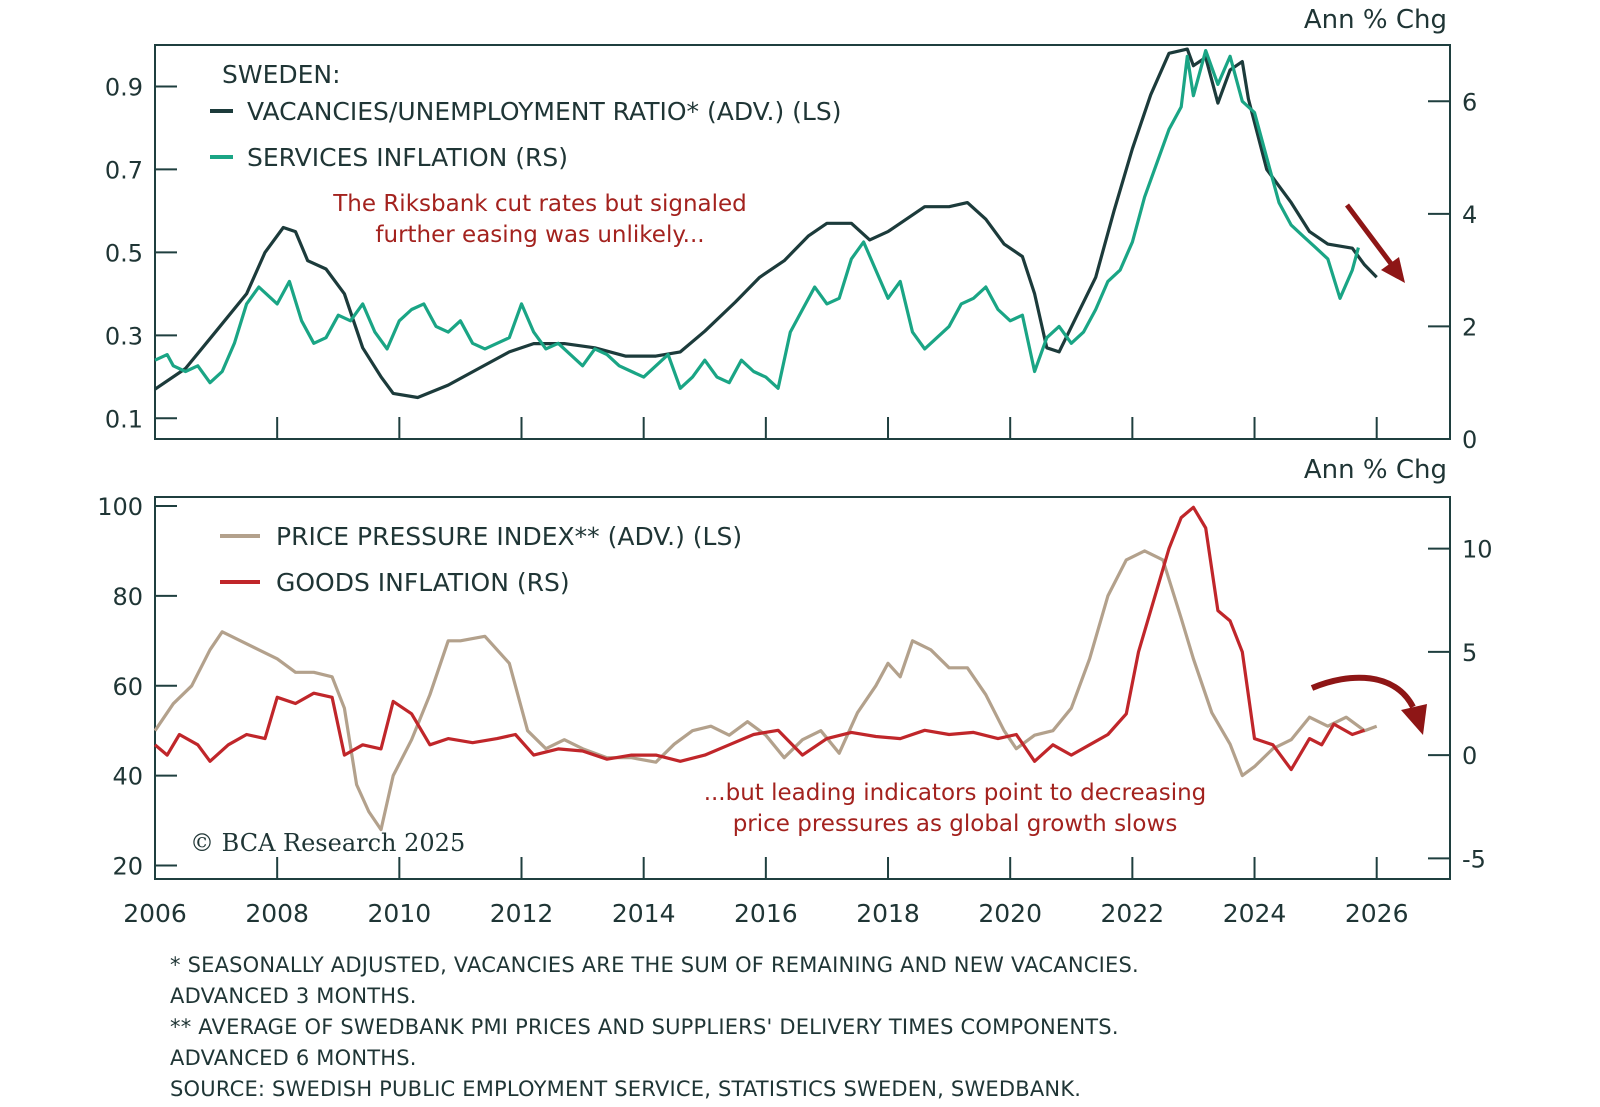 The width and height of the screenshot is (1600, 1107). I want to click on bottom-right-tick-label: 5, so click(1469, 653).